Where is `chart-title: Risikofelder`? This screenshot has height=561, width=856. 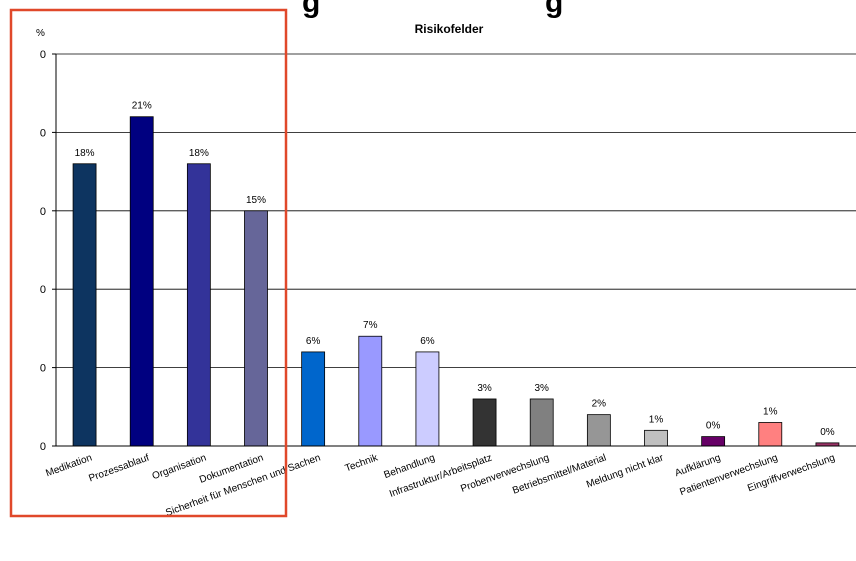 chart-title: Risikofelder is located at coordinates (449, 29).